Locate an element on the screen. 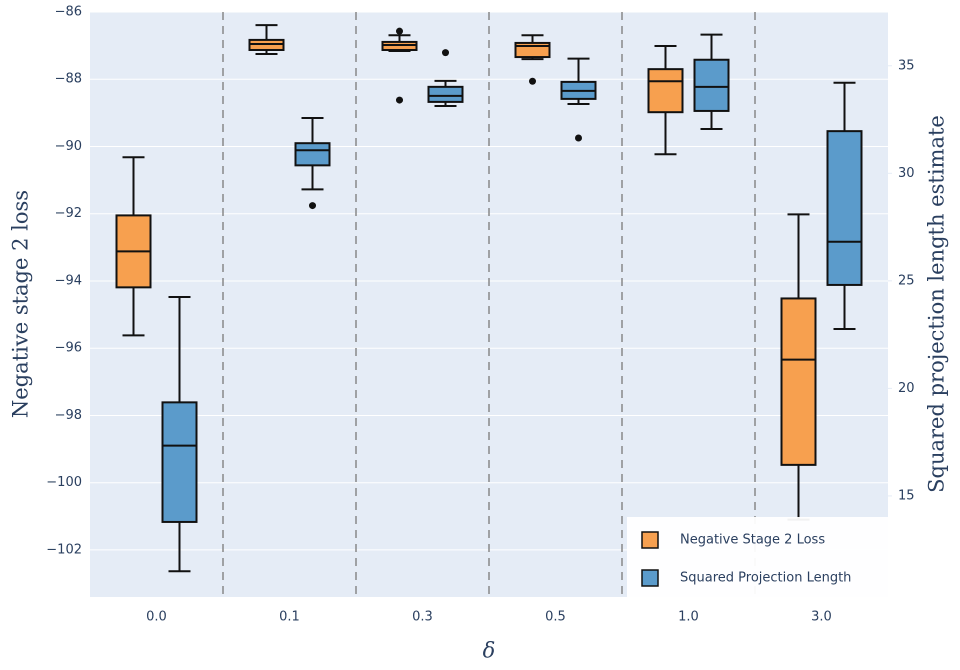 Image resolution: width=960 pixels, height=670 pixels. y-axis-title: Negative stage 2 loss is located at coordinates (21, 304).